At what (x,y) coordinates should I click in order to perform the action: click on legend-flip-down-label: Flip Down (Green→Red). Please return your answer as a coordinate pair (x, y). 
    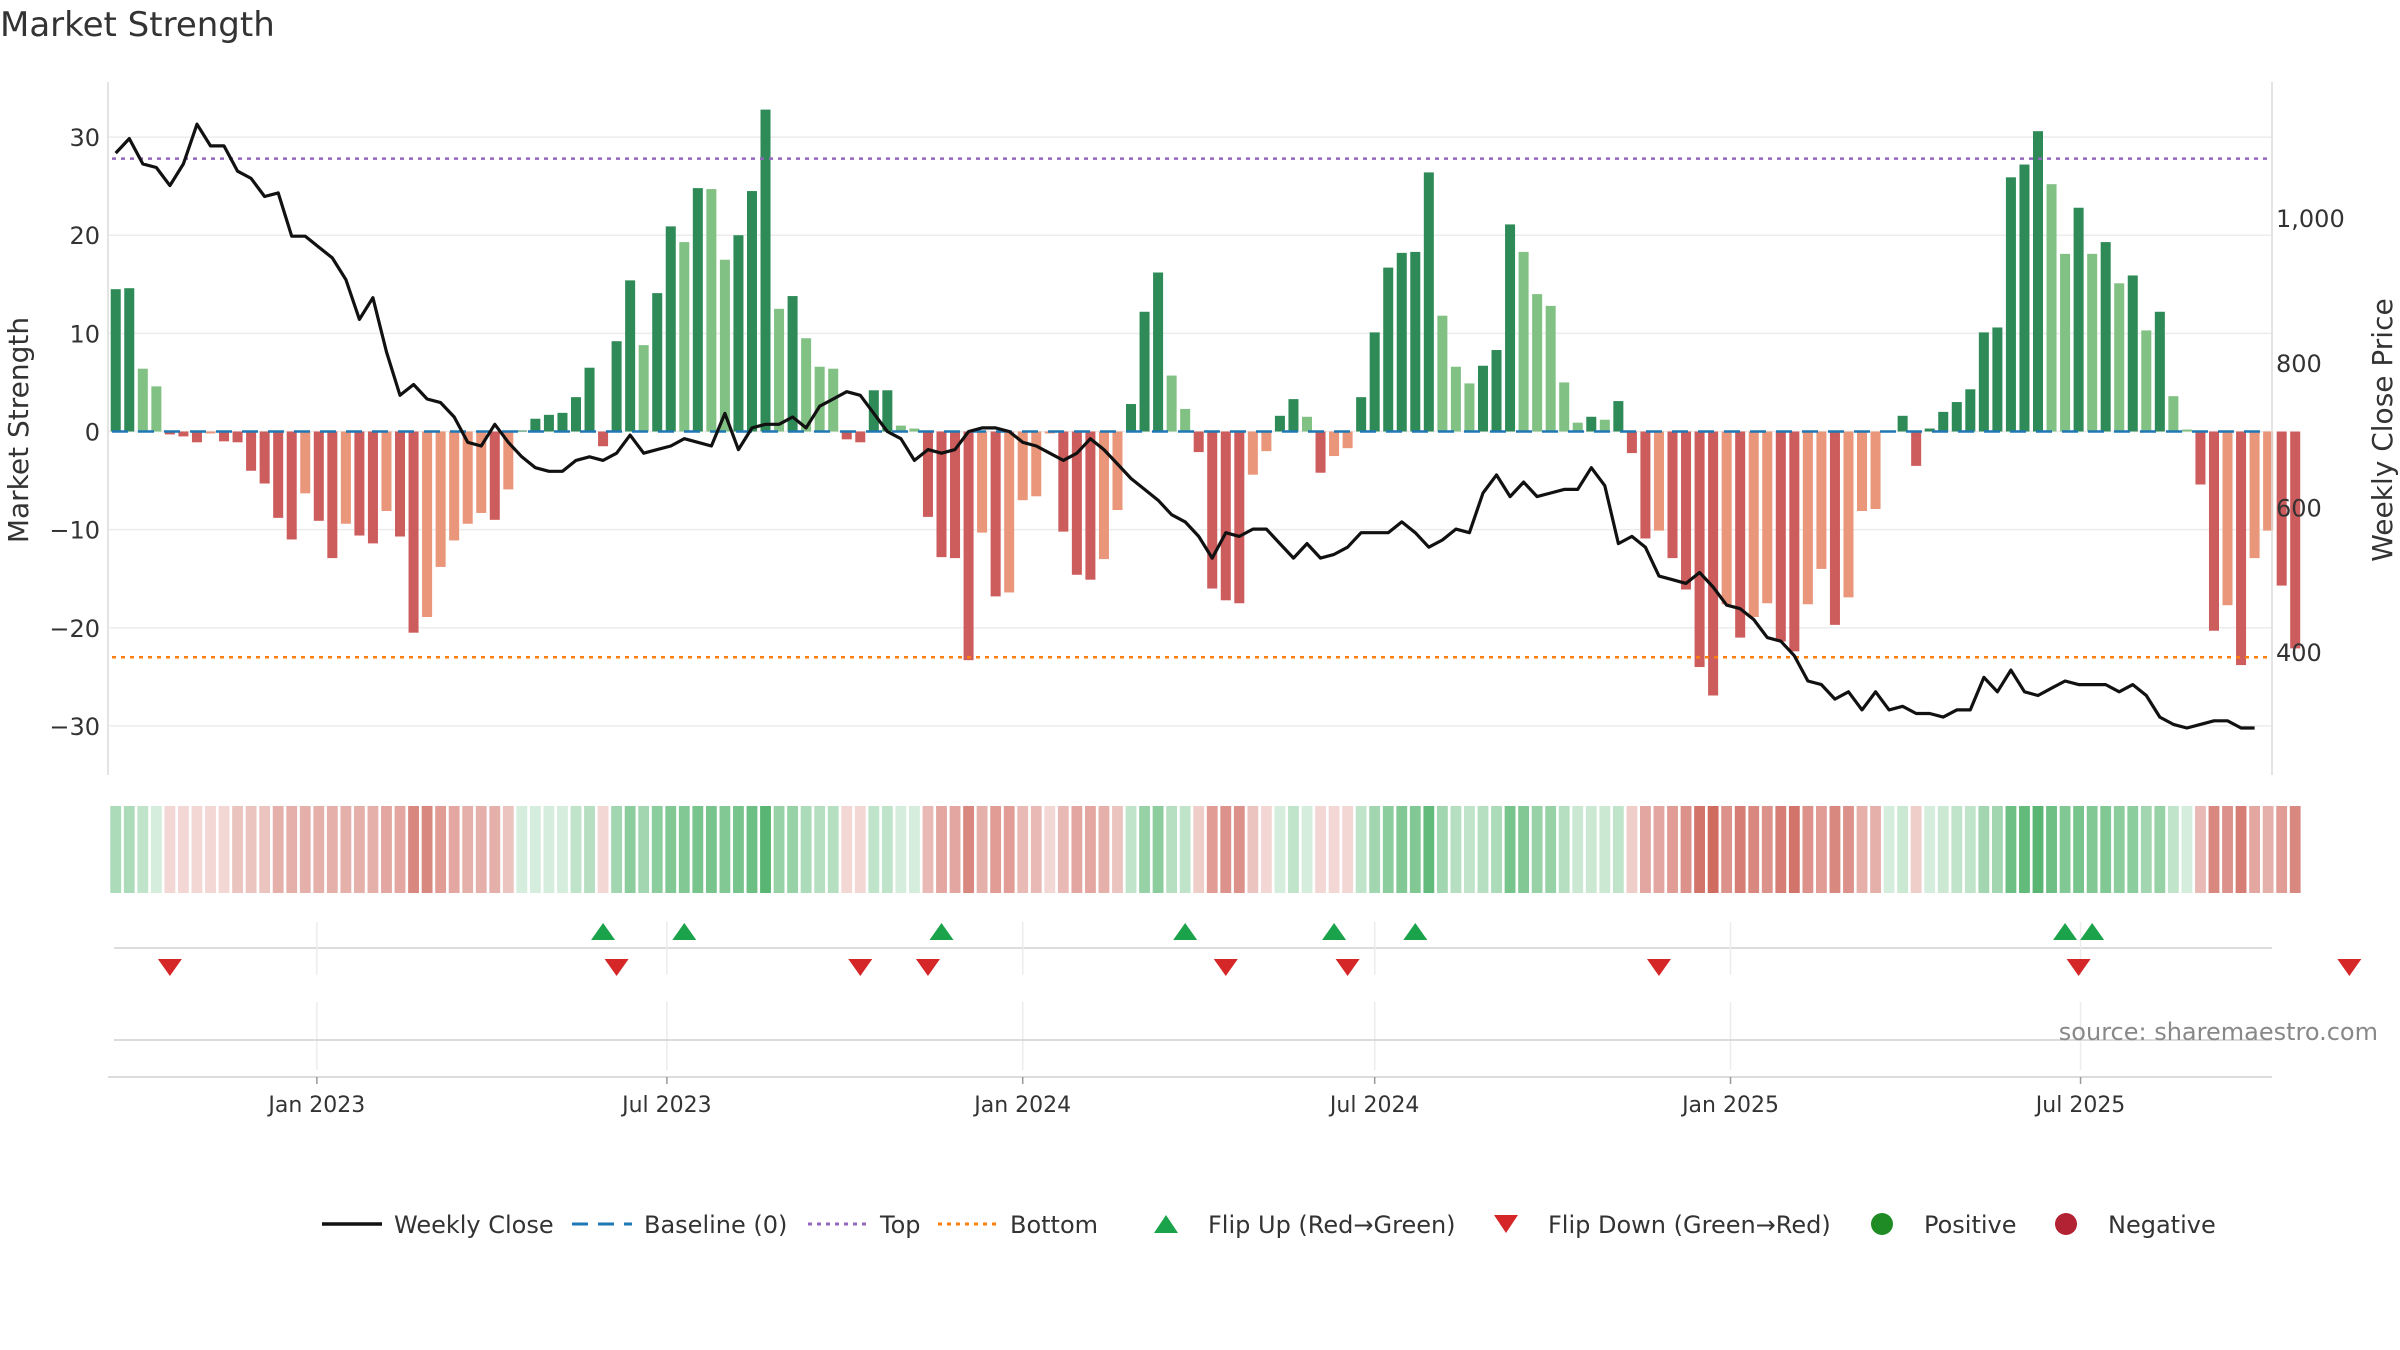
    Looking at the image, I should click on (1689, 1225).